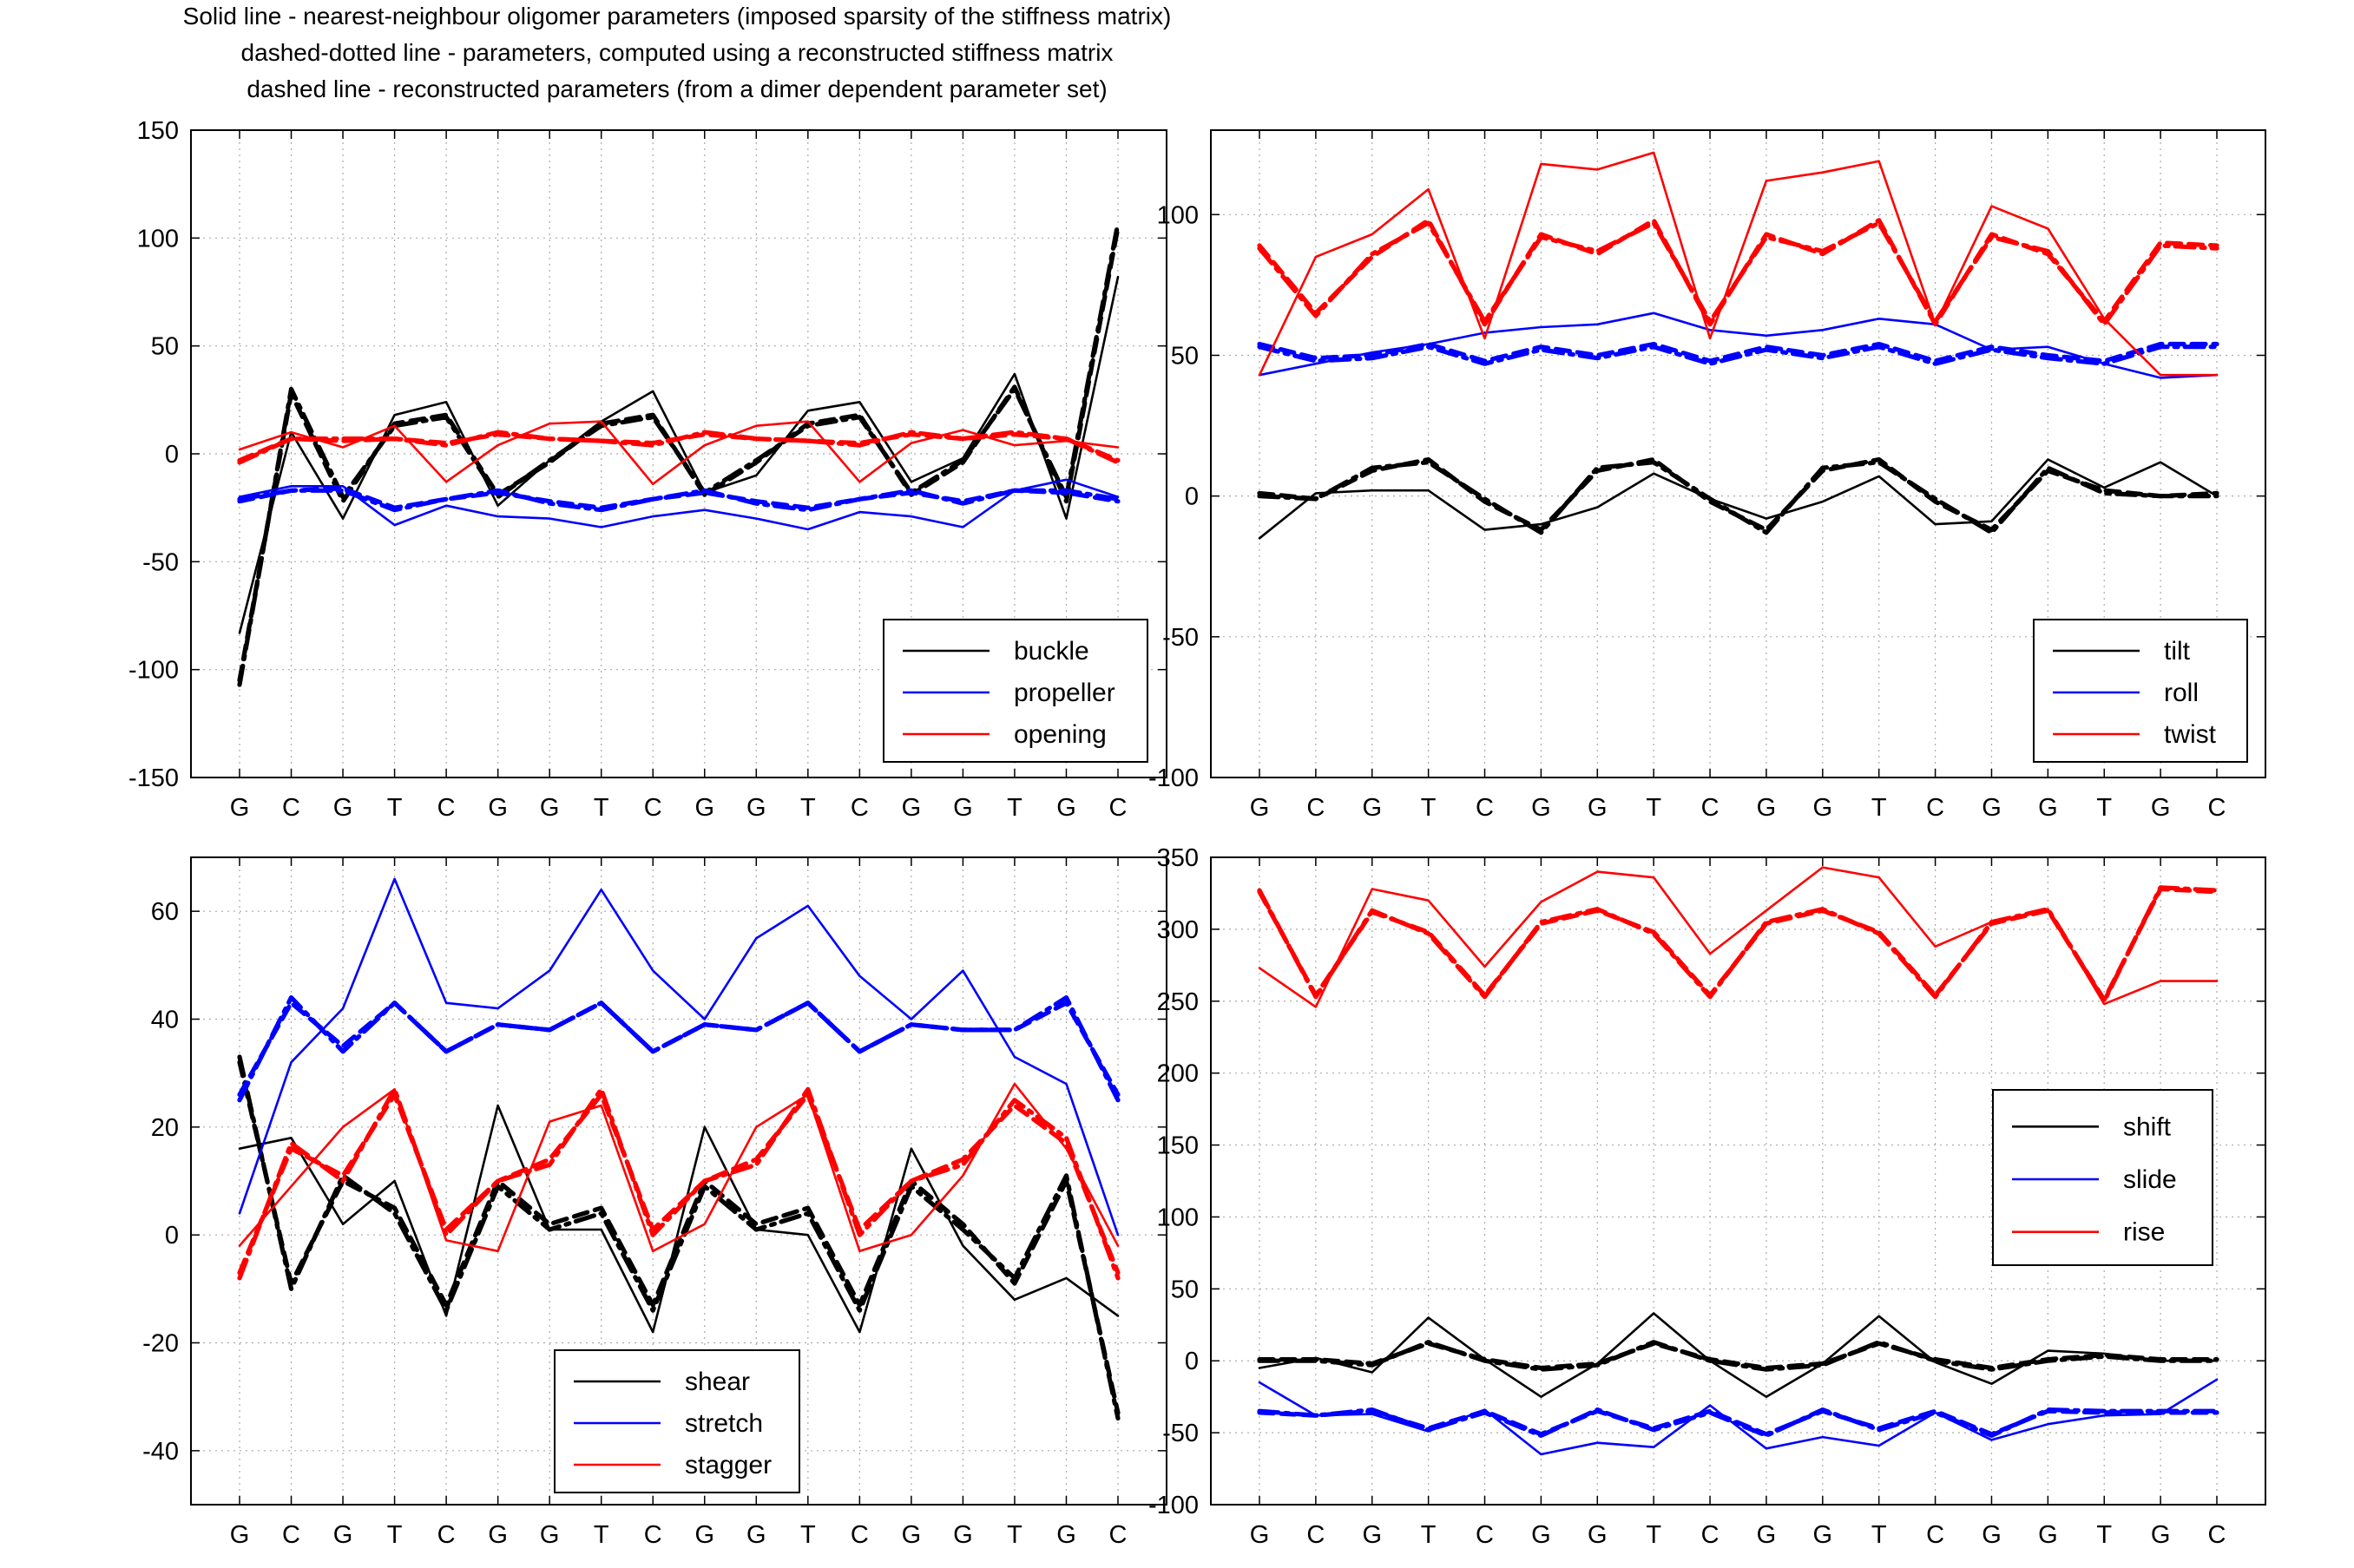 The height and width of the screenshot is (1568, 2354). I want to click on y-tick-label: 350, so click(1178, 858).